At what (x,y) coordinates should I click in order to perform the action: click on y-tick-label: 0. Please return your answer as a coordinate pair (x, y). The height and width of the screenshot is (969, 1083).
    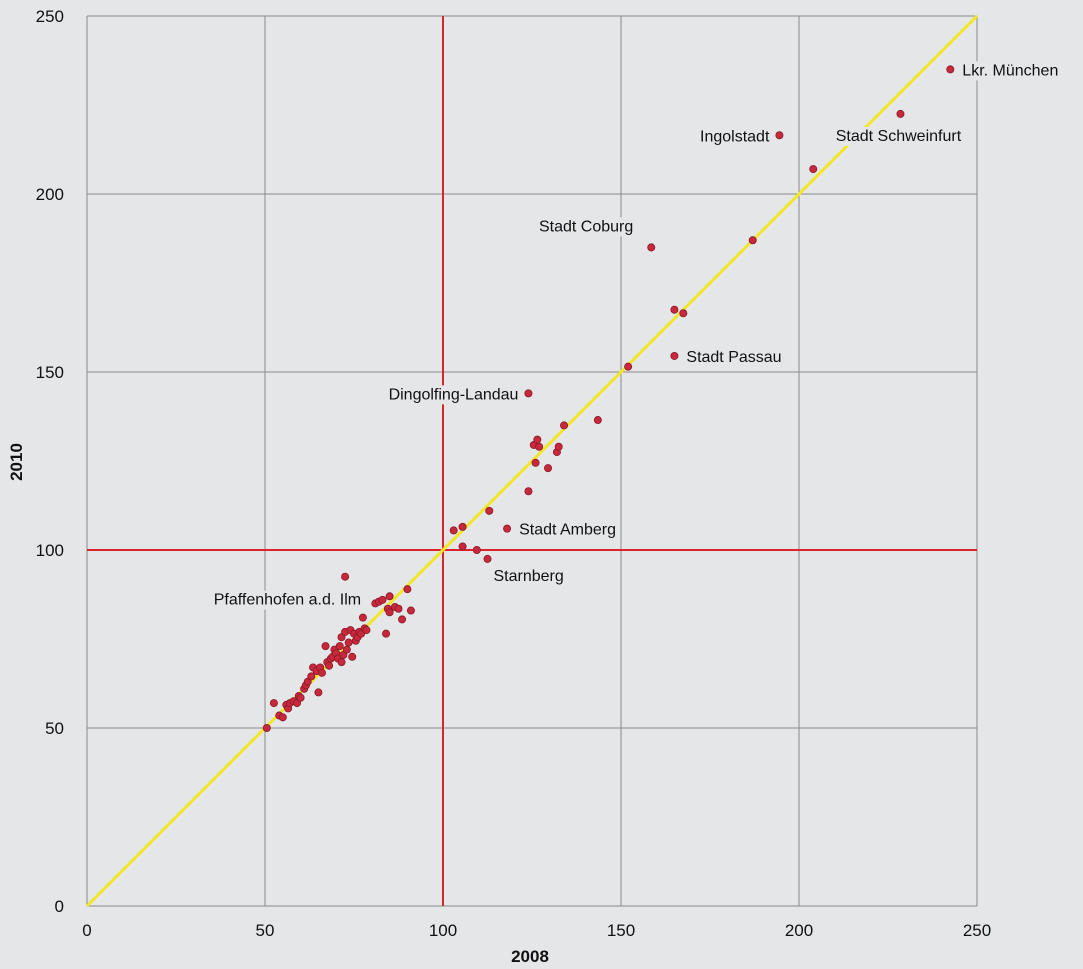
    Looking at the image, I should click on (59, 906).